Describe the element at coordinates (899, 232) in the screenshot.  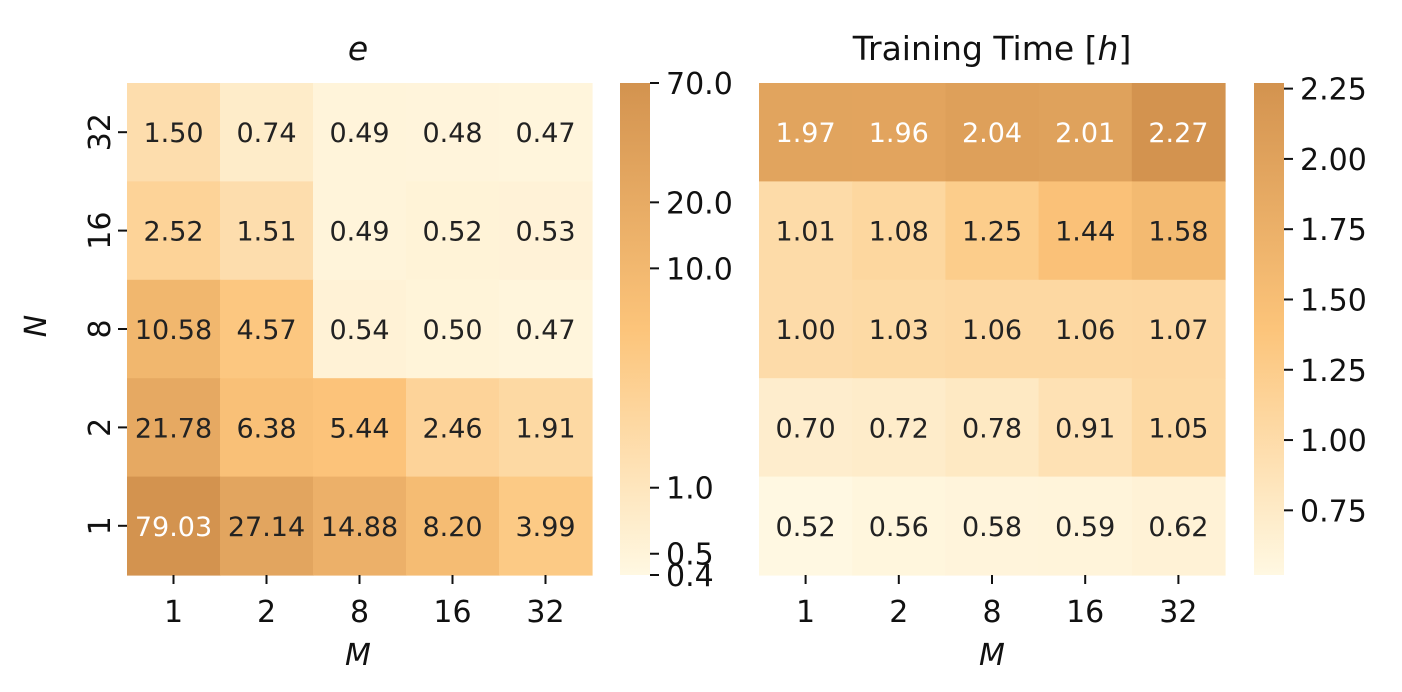
I see `training-time-cell-label-r1-c1: 1.08` at that location.